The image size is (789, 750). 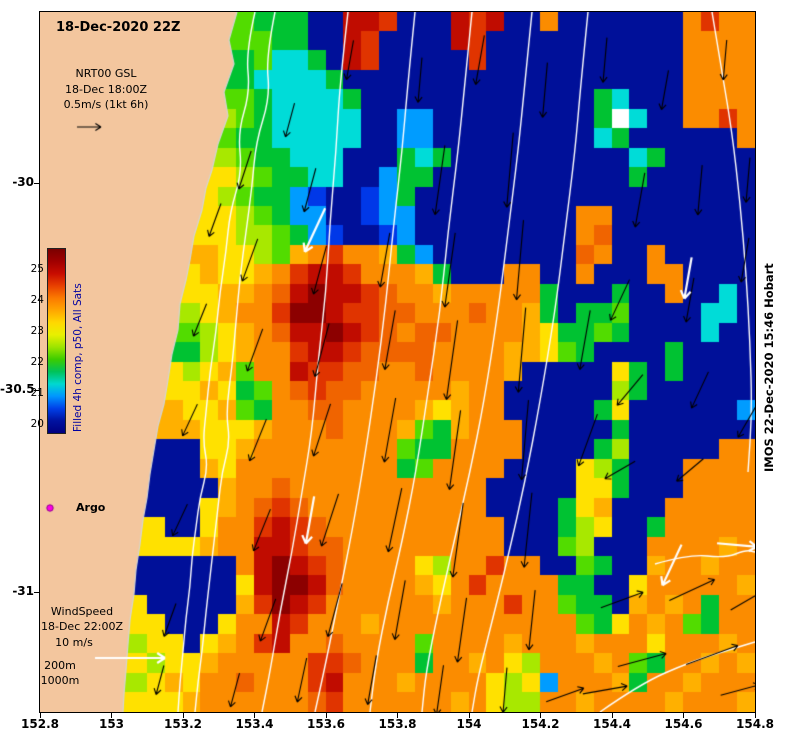 I want to click on colorbar-tick-label: 21, so click(x=37, y=393).